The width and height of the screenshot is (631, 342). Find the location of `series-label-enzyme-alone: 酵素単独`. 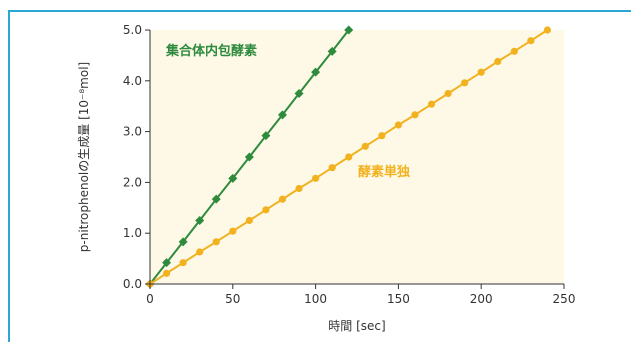

series-label-enzyme-alone: 酵素単独 is located at coordinates (384, 172).